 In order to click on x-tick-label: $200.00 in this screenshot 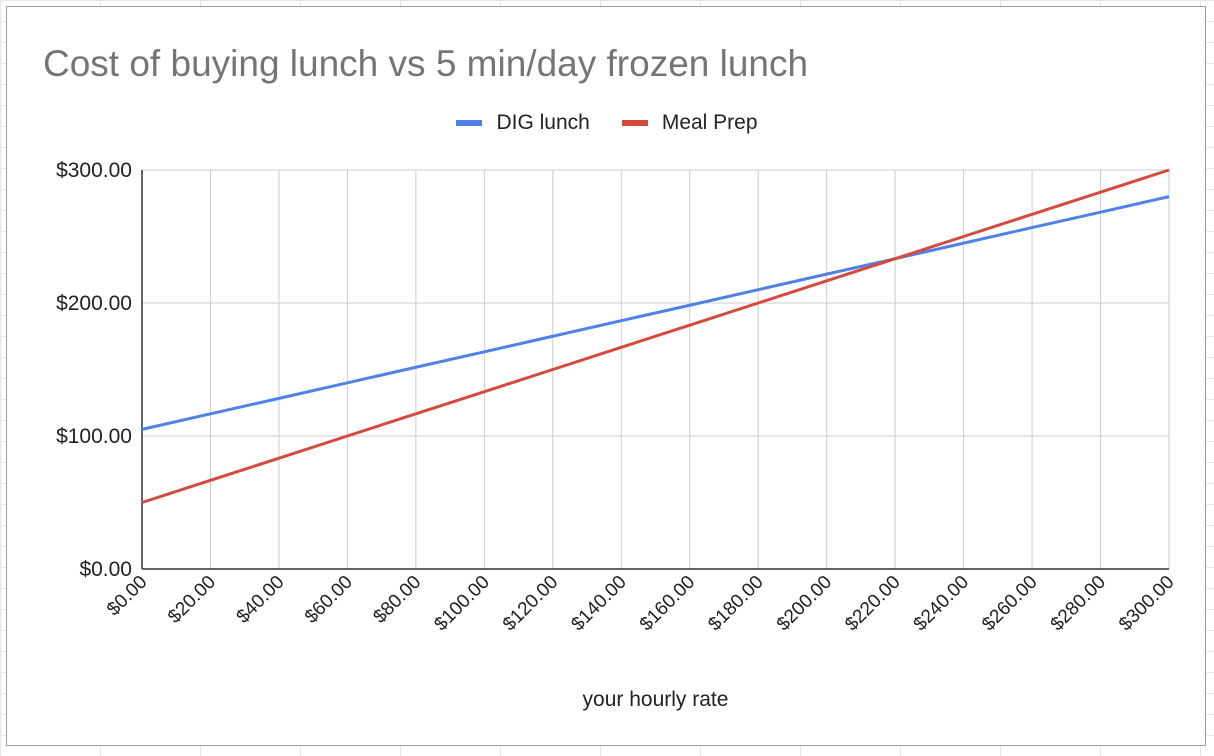, I will do `click(804, 603)`.